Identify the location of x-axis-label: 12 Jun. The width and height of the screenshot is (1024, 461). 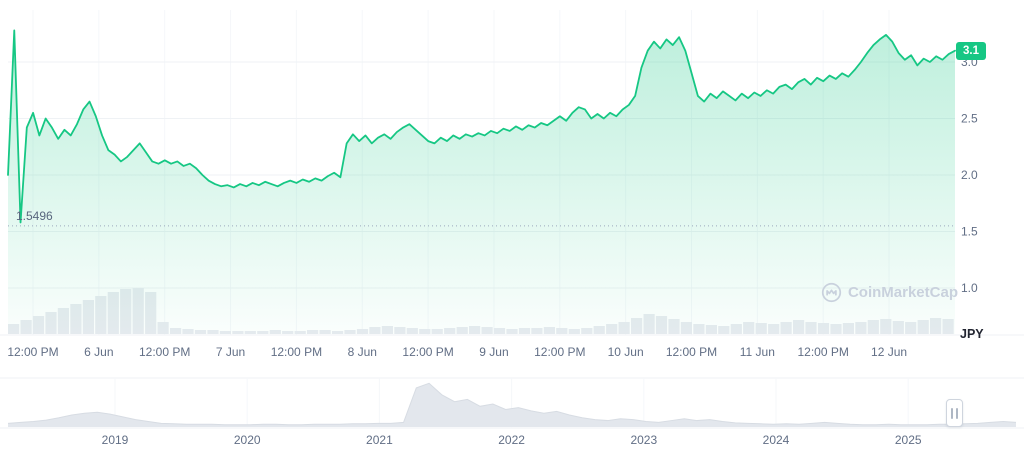
(889, 352).